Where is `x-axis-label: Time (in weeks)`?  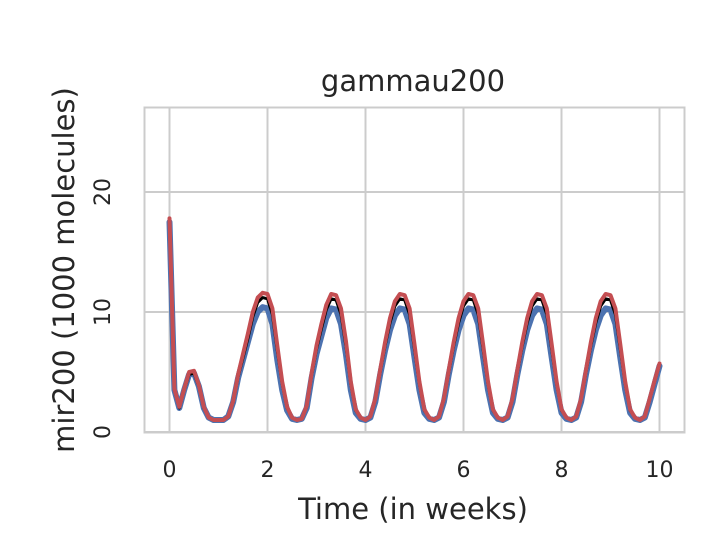
x-axis-label: Time (in weeks) is located at coordinates (412, 509).